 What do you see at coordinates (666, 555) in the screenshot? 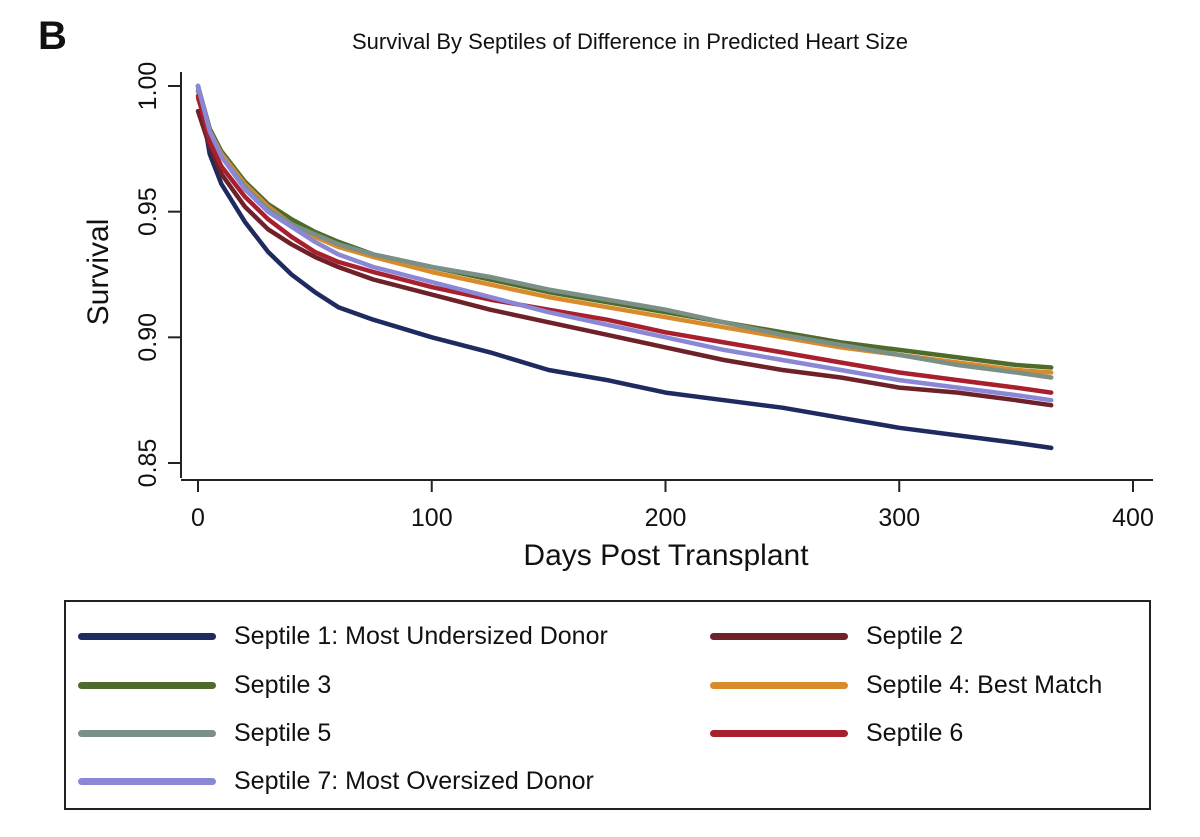
I see `x-axis-title: Days Post Transplant` at bounding box center [666, 555].